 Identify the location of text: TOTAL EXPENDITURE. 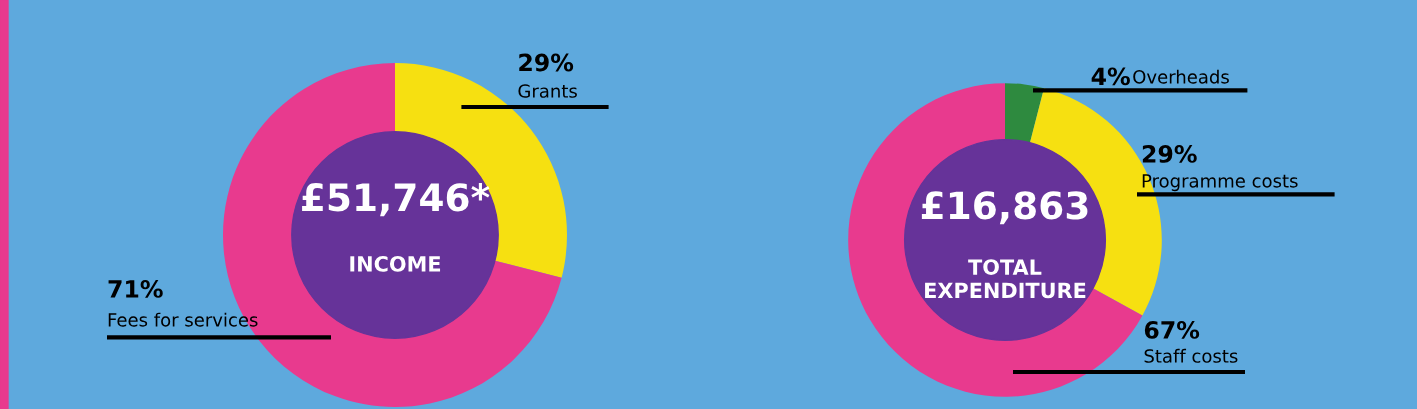
(1005, 279).